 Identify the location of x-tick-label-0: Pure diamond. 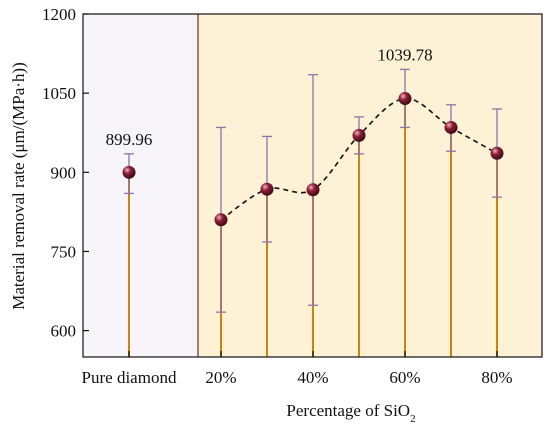
(129, 377).